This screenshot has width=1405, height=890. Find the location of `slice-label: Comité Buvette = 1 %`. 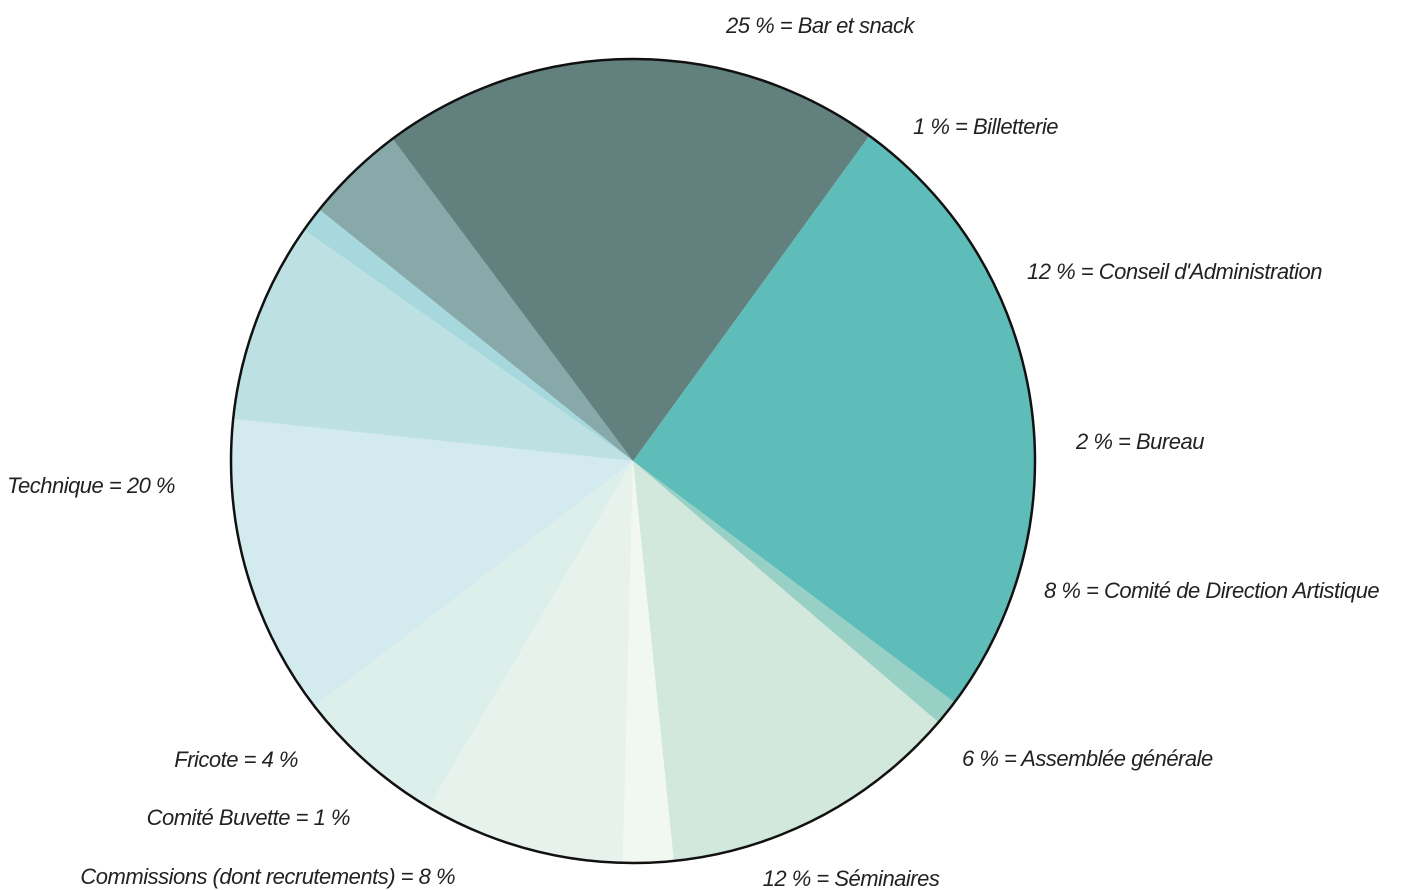

slice-label: Comité Buvette = 1 % is located at coordinates (248, 817).